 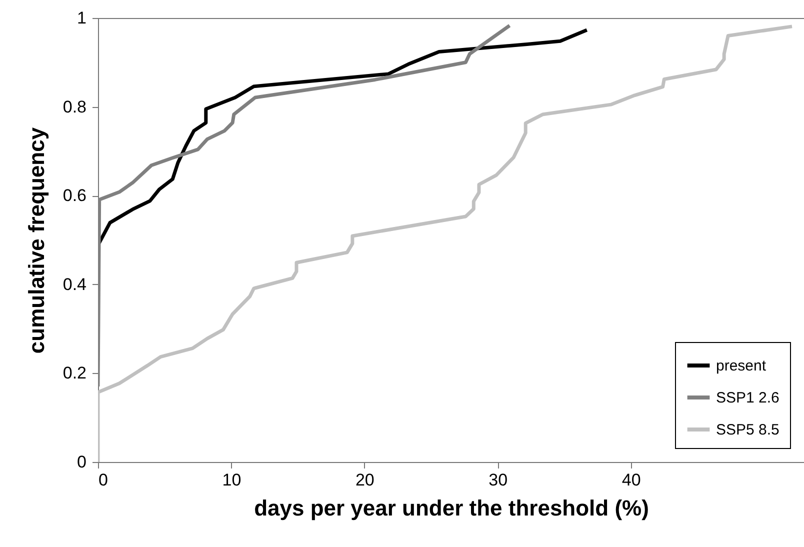 I want to click on y-tick-label: 0.8, so click(x=74, y=106).